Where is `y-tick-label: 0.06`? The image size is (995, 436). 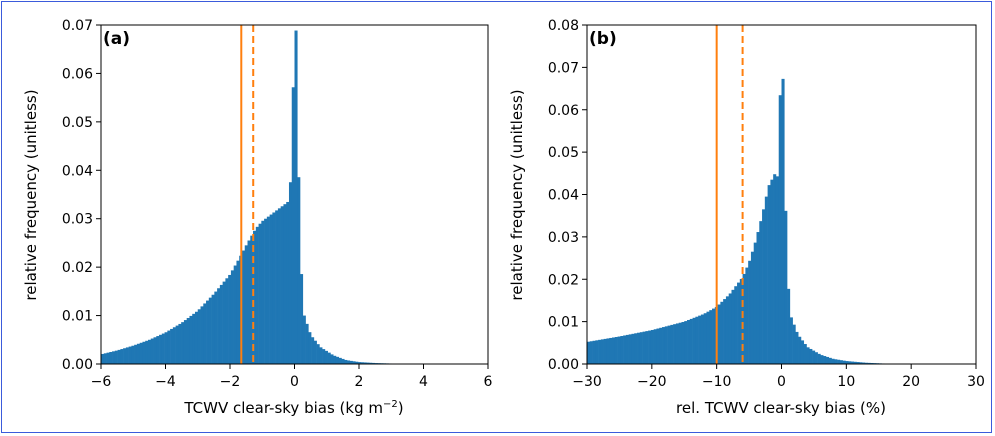
y-tick-label: 0.06 is located at coordinates (77, 74).